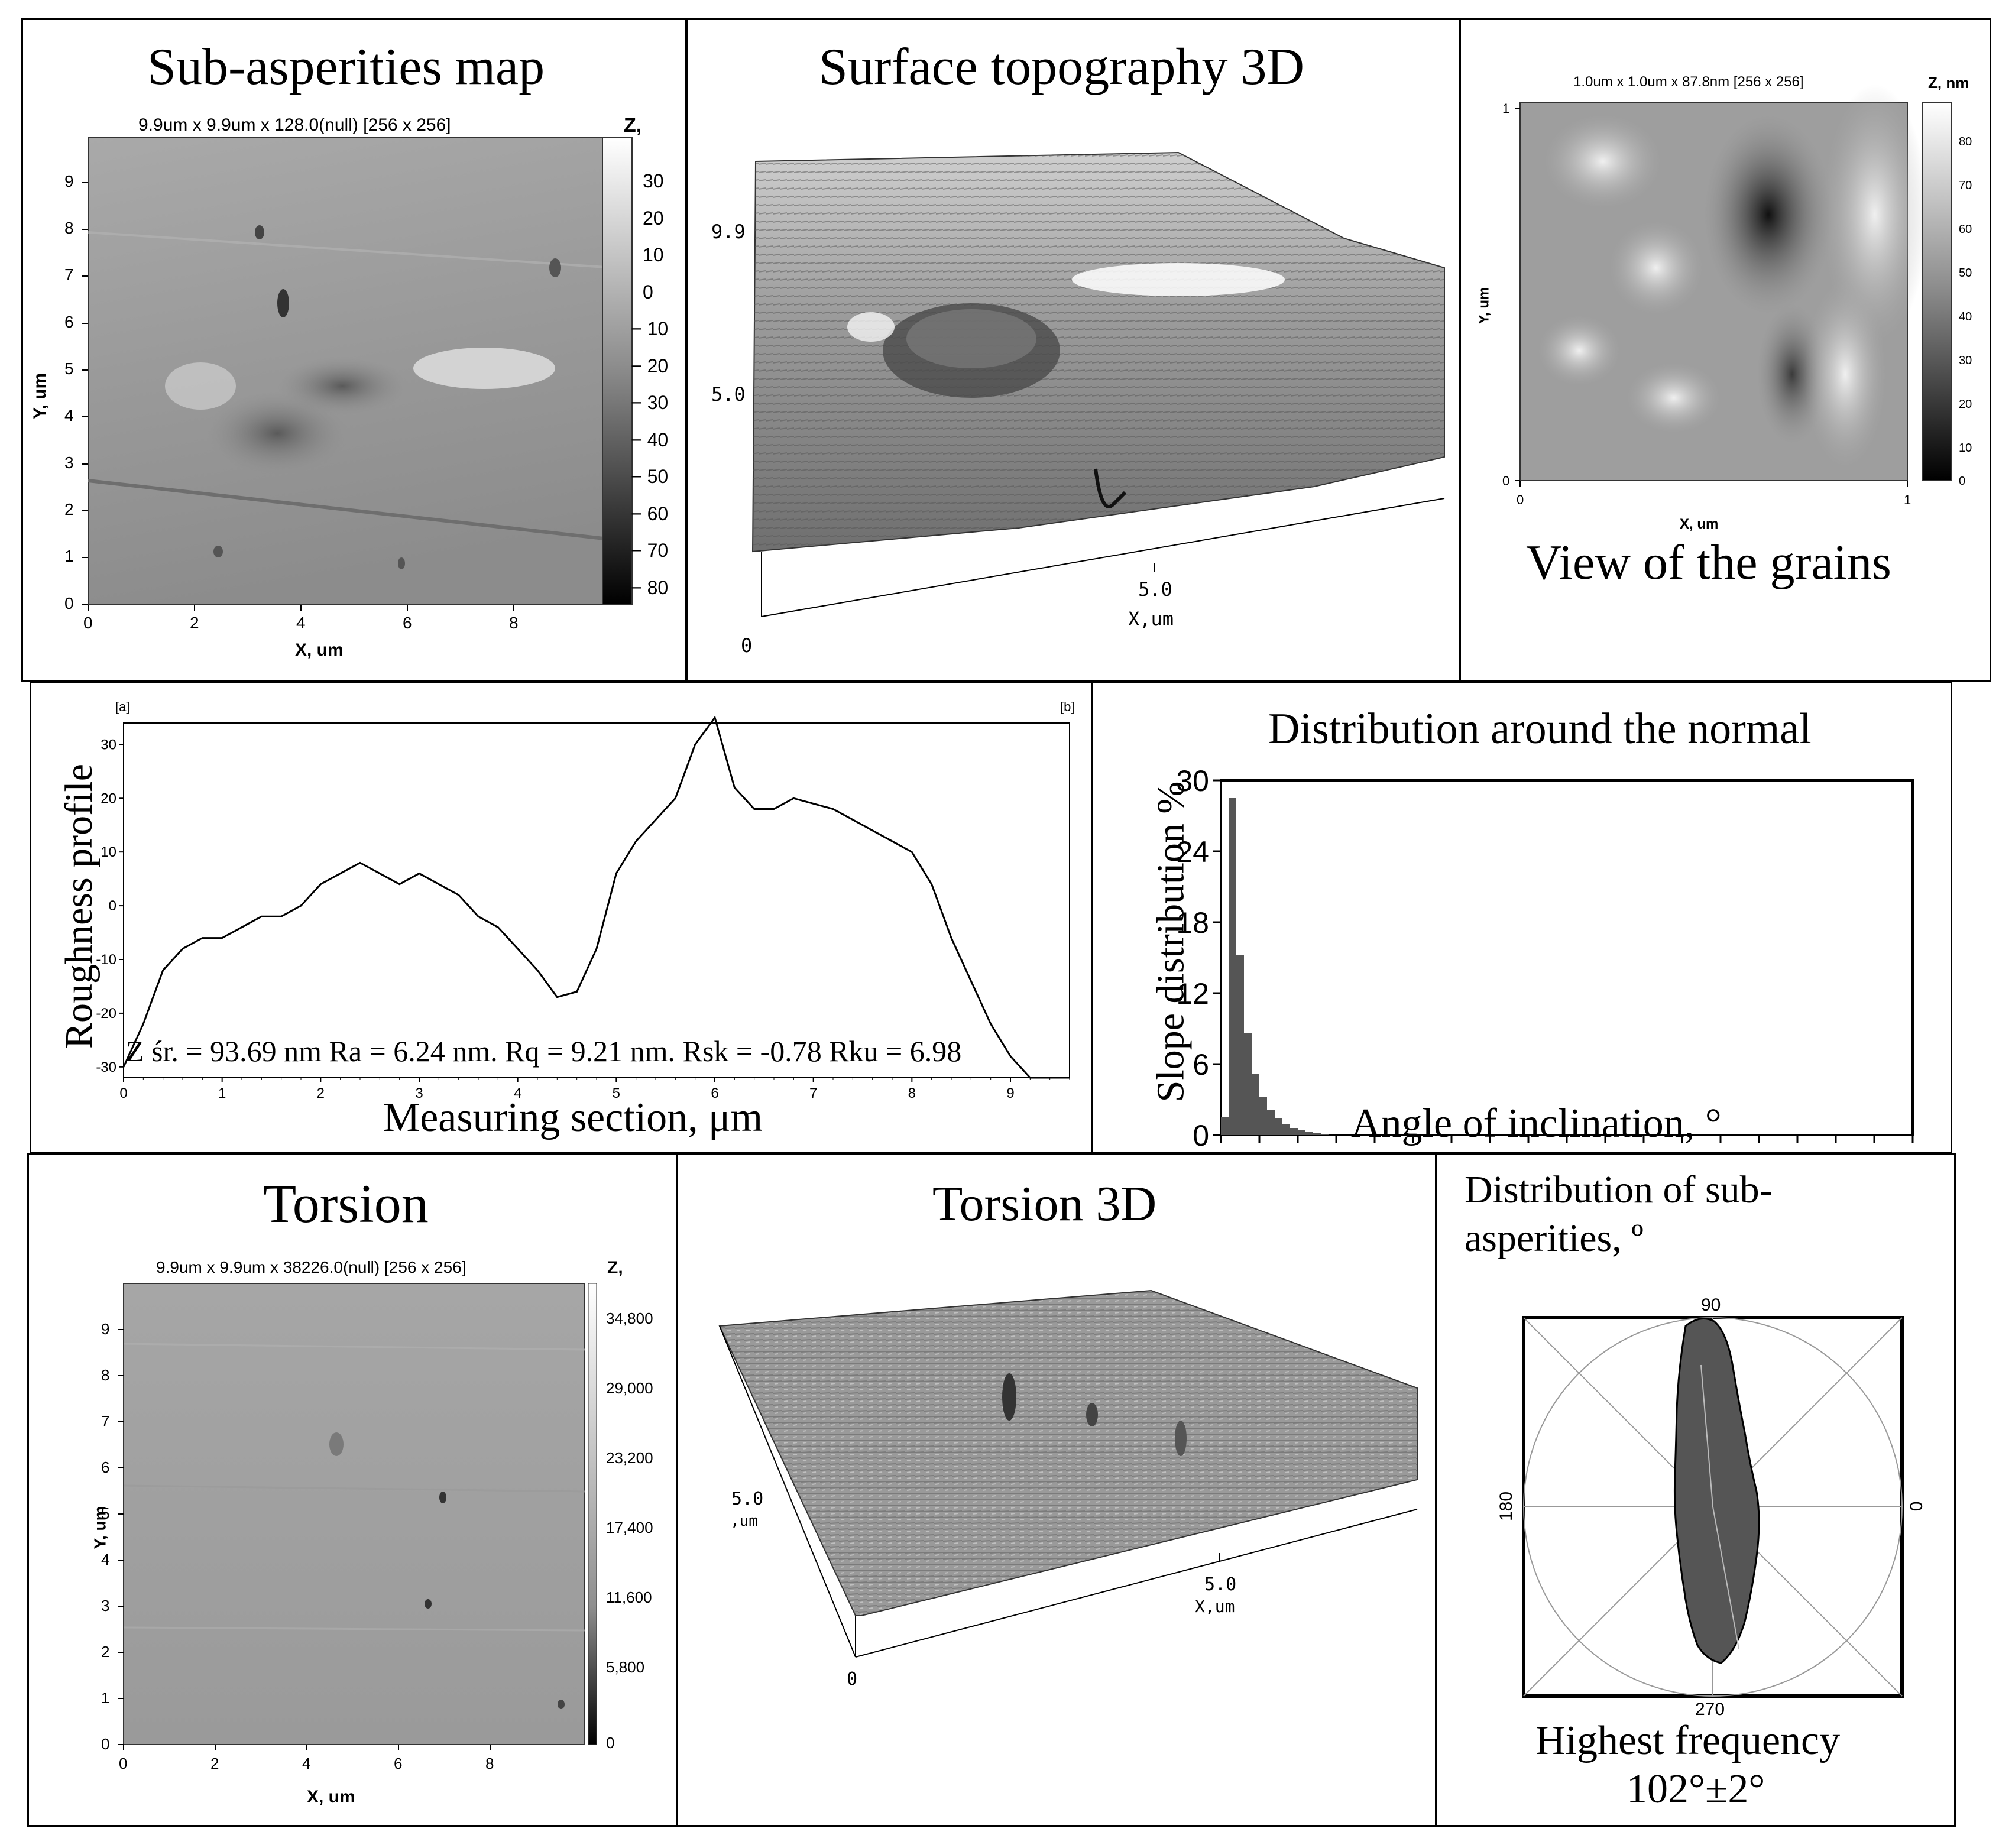 This screenshot has height=1848, width=2012. Describe the element at coordinates (346, 1203) in the screenshot. I see `torsion-title: Torsion` at that location.